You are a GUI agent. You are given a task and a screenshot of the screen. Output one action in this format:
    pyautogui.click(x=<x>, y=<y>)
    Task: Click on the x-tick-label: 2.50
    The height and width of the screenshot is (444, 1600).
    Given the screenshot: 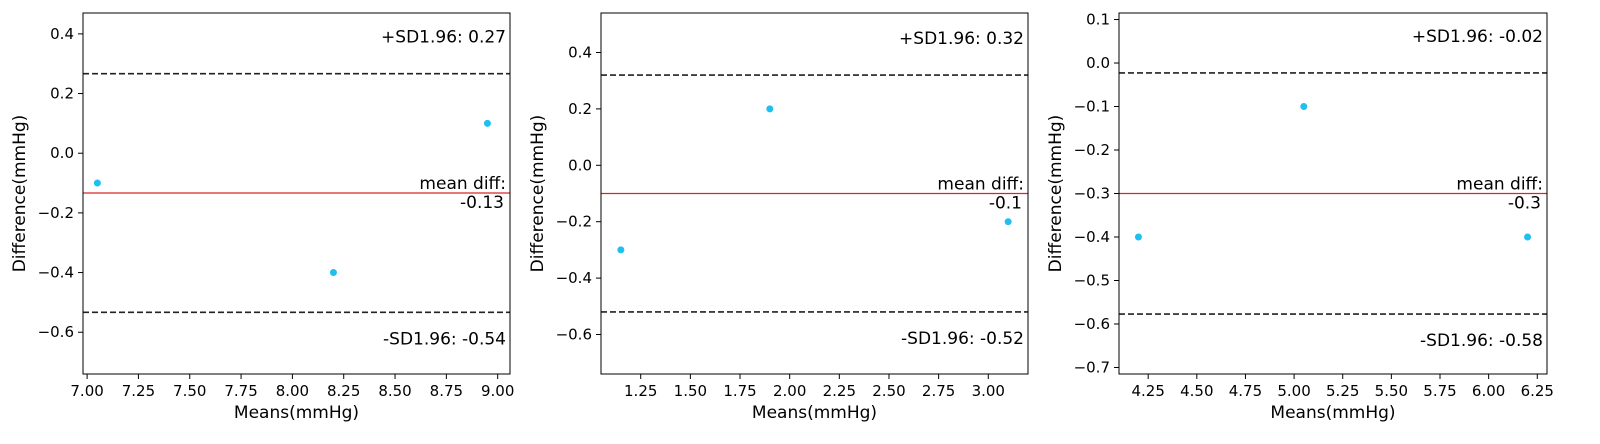 What is the action you would take?
    pyautogui.click(x=888, y=391)
    